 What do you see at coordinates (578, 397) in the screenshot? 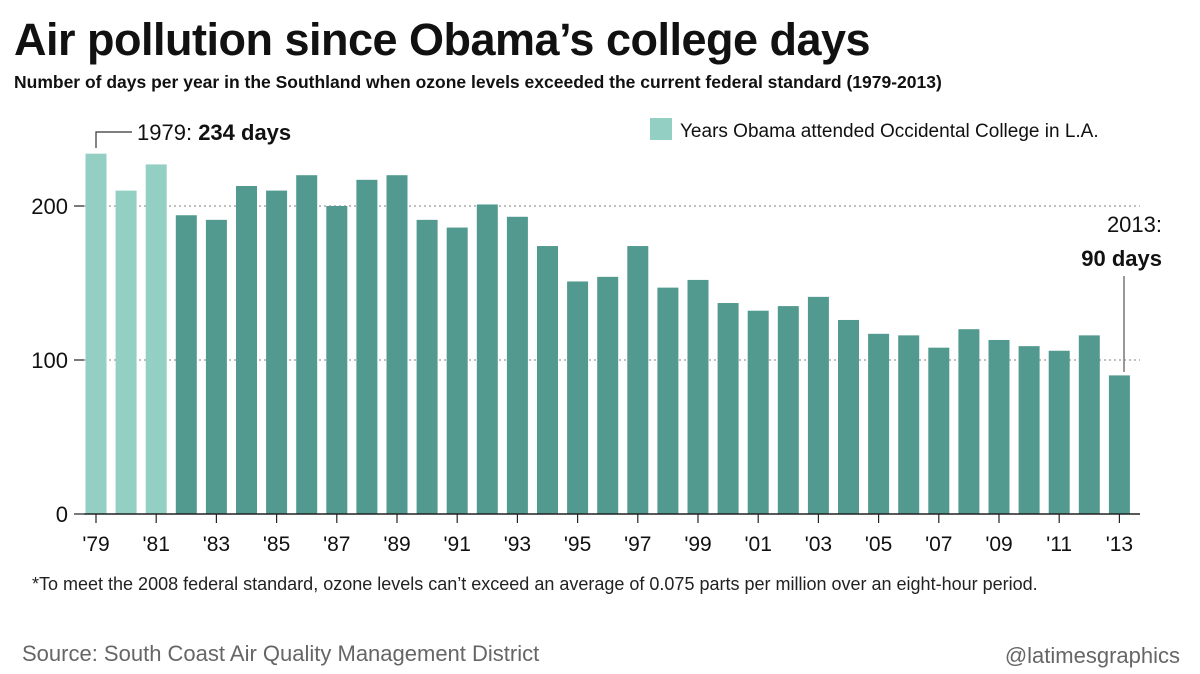
I see `bar-1995` at bounding box center [578, 397].